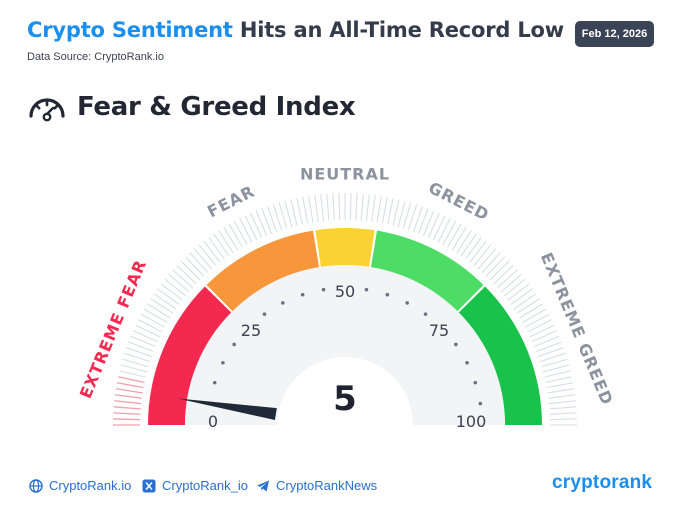  Describe the element at coordinates (345, 247) in the screenshot. I see `gauge-band-neutral` at that location.